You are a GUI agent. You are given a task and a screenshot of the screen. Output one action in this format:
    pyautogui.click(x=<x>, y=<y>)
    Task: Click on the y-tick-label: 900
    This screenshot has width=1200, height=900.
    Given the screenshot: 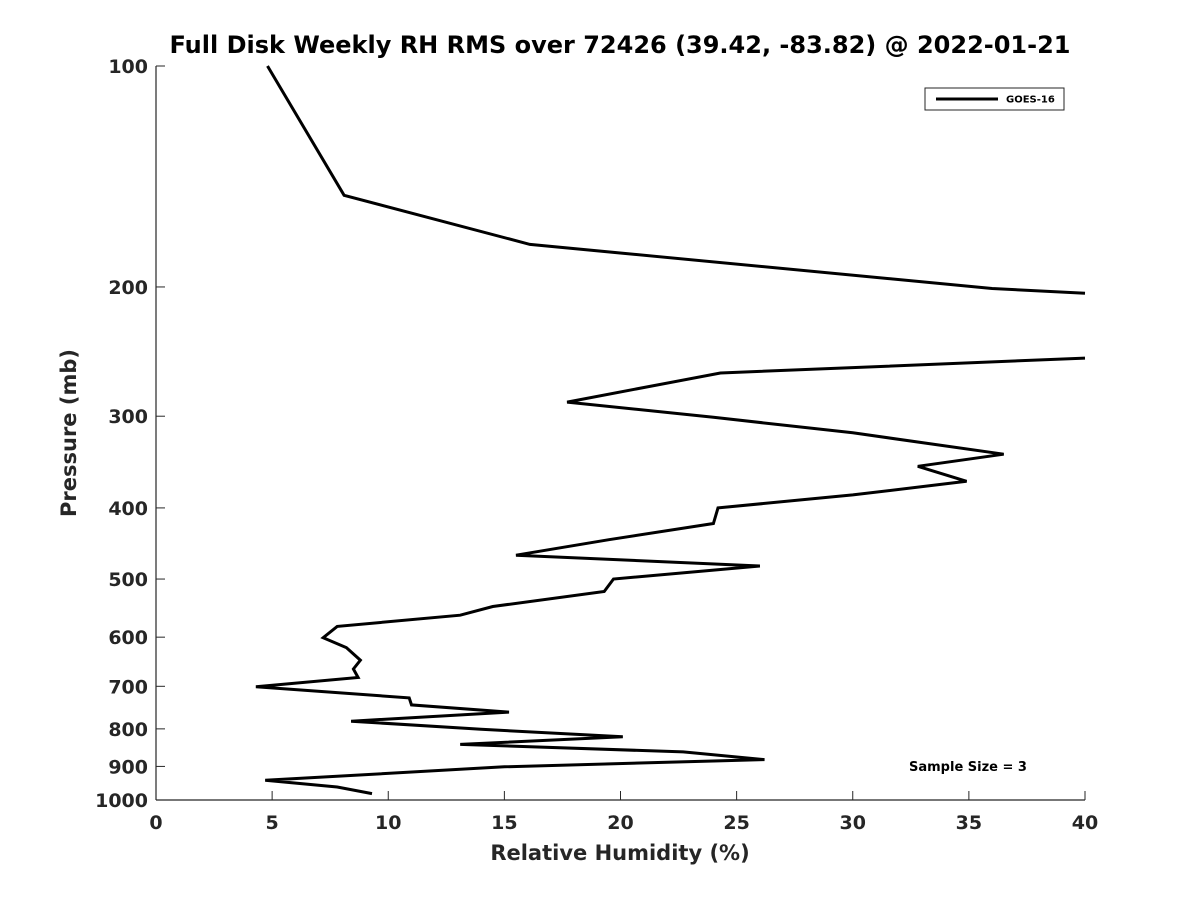 What is the action you would take?
    pyautogui.click(x=128, y=767)
    